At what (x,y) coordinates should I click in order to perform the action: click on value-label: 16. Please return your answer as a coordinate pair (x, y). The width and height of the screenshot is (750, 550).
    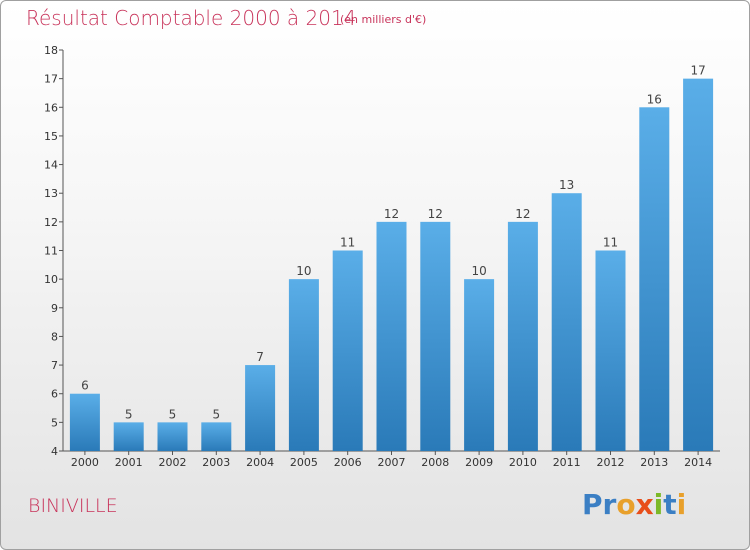
    Looking at the image, I should click on (654, 99).